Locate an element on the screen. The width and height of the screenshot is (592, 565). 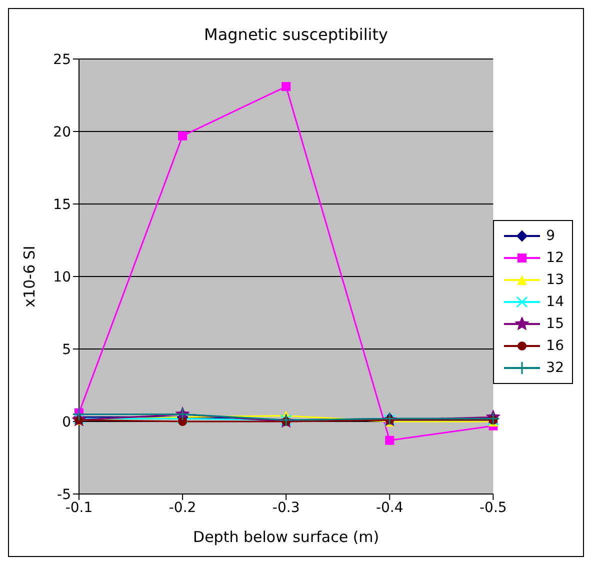
y-tick-label: 25 is located at coordinates (62, 60).